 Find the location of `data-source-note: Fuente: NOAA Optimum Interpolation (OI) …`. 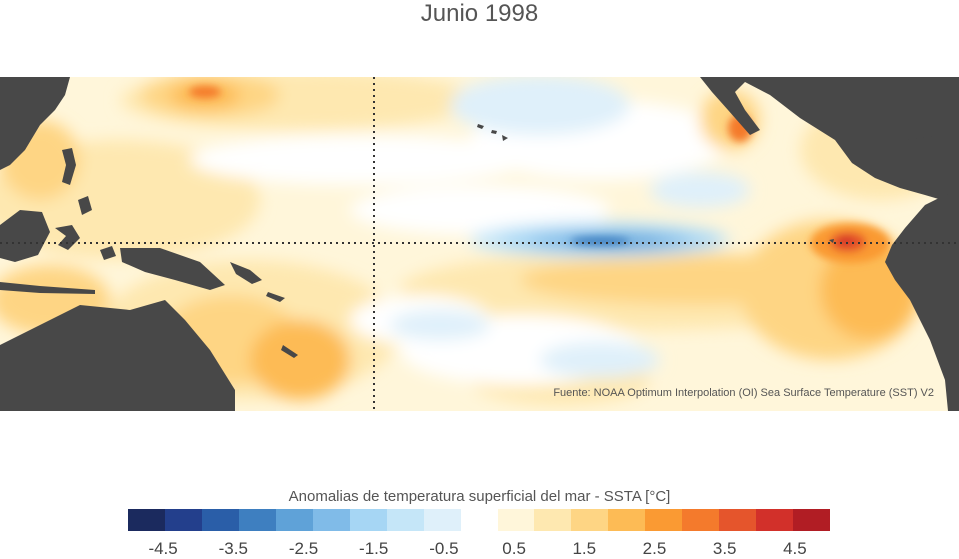

data-source-note: Fuente: NOAA Optimum Interpolation (OI) … is located at coordinates (743, 393).